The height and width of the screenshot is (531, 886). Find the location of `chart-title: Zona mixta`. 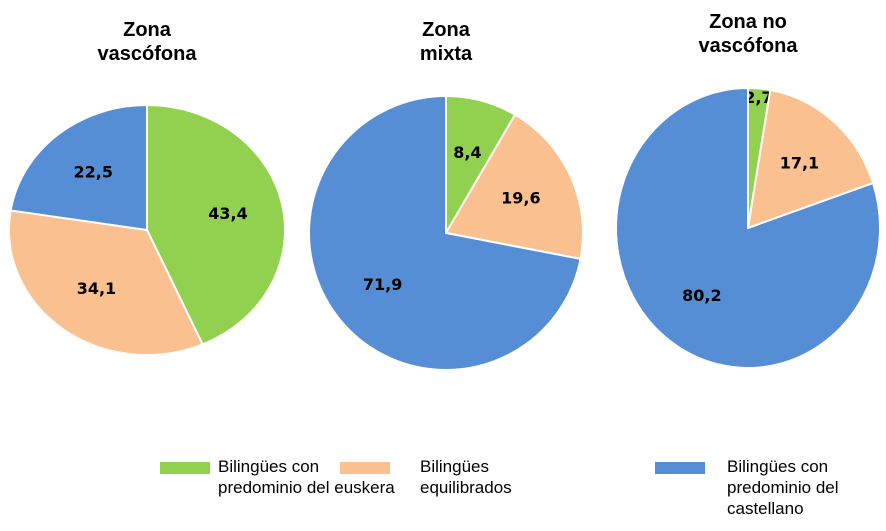

chart-title: Zona mixta is located at coordinates (446, 42).